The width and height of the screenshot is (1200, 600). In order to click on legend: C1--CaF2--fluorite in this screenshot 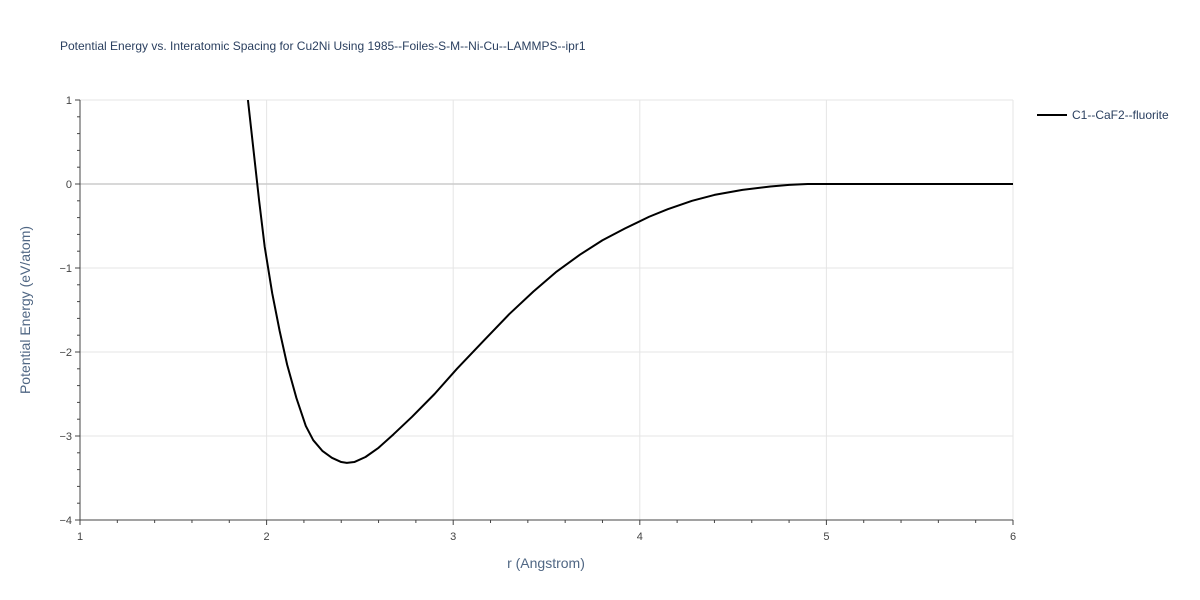, I will do `click(1103, 115)`.